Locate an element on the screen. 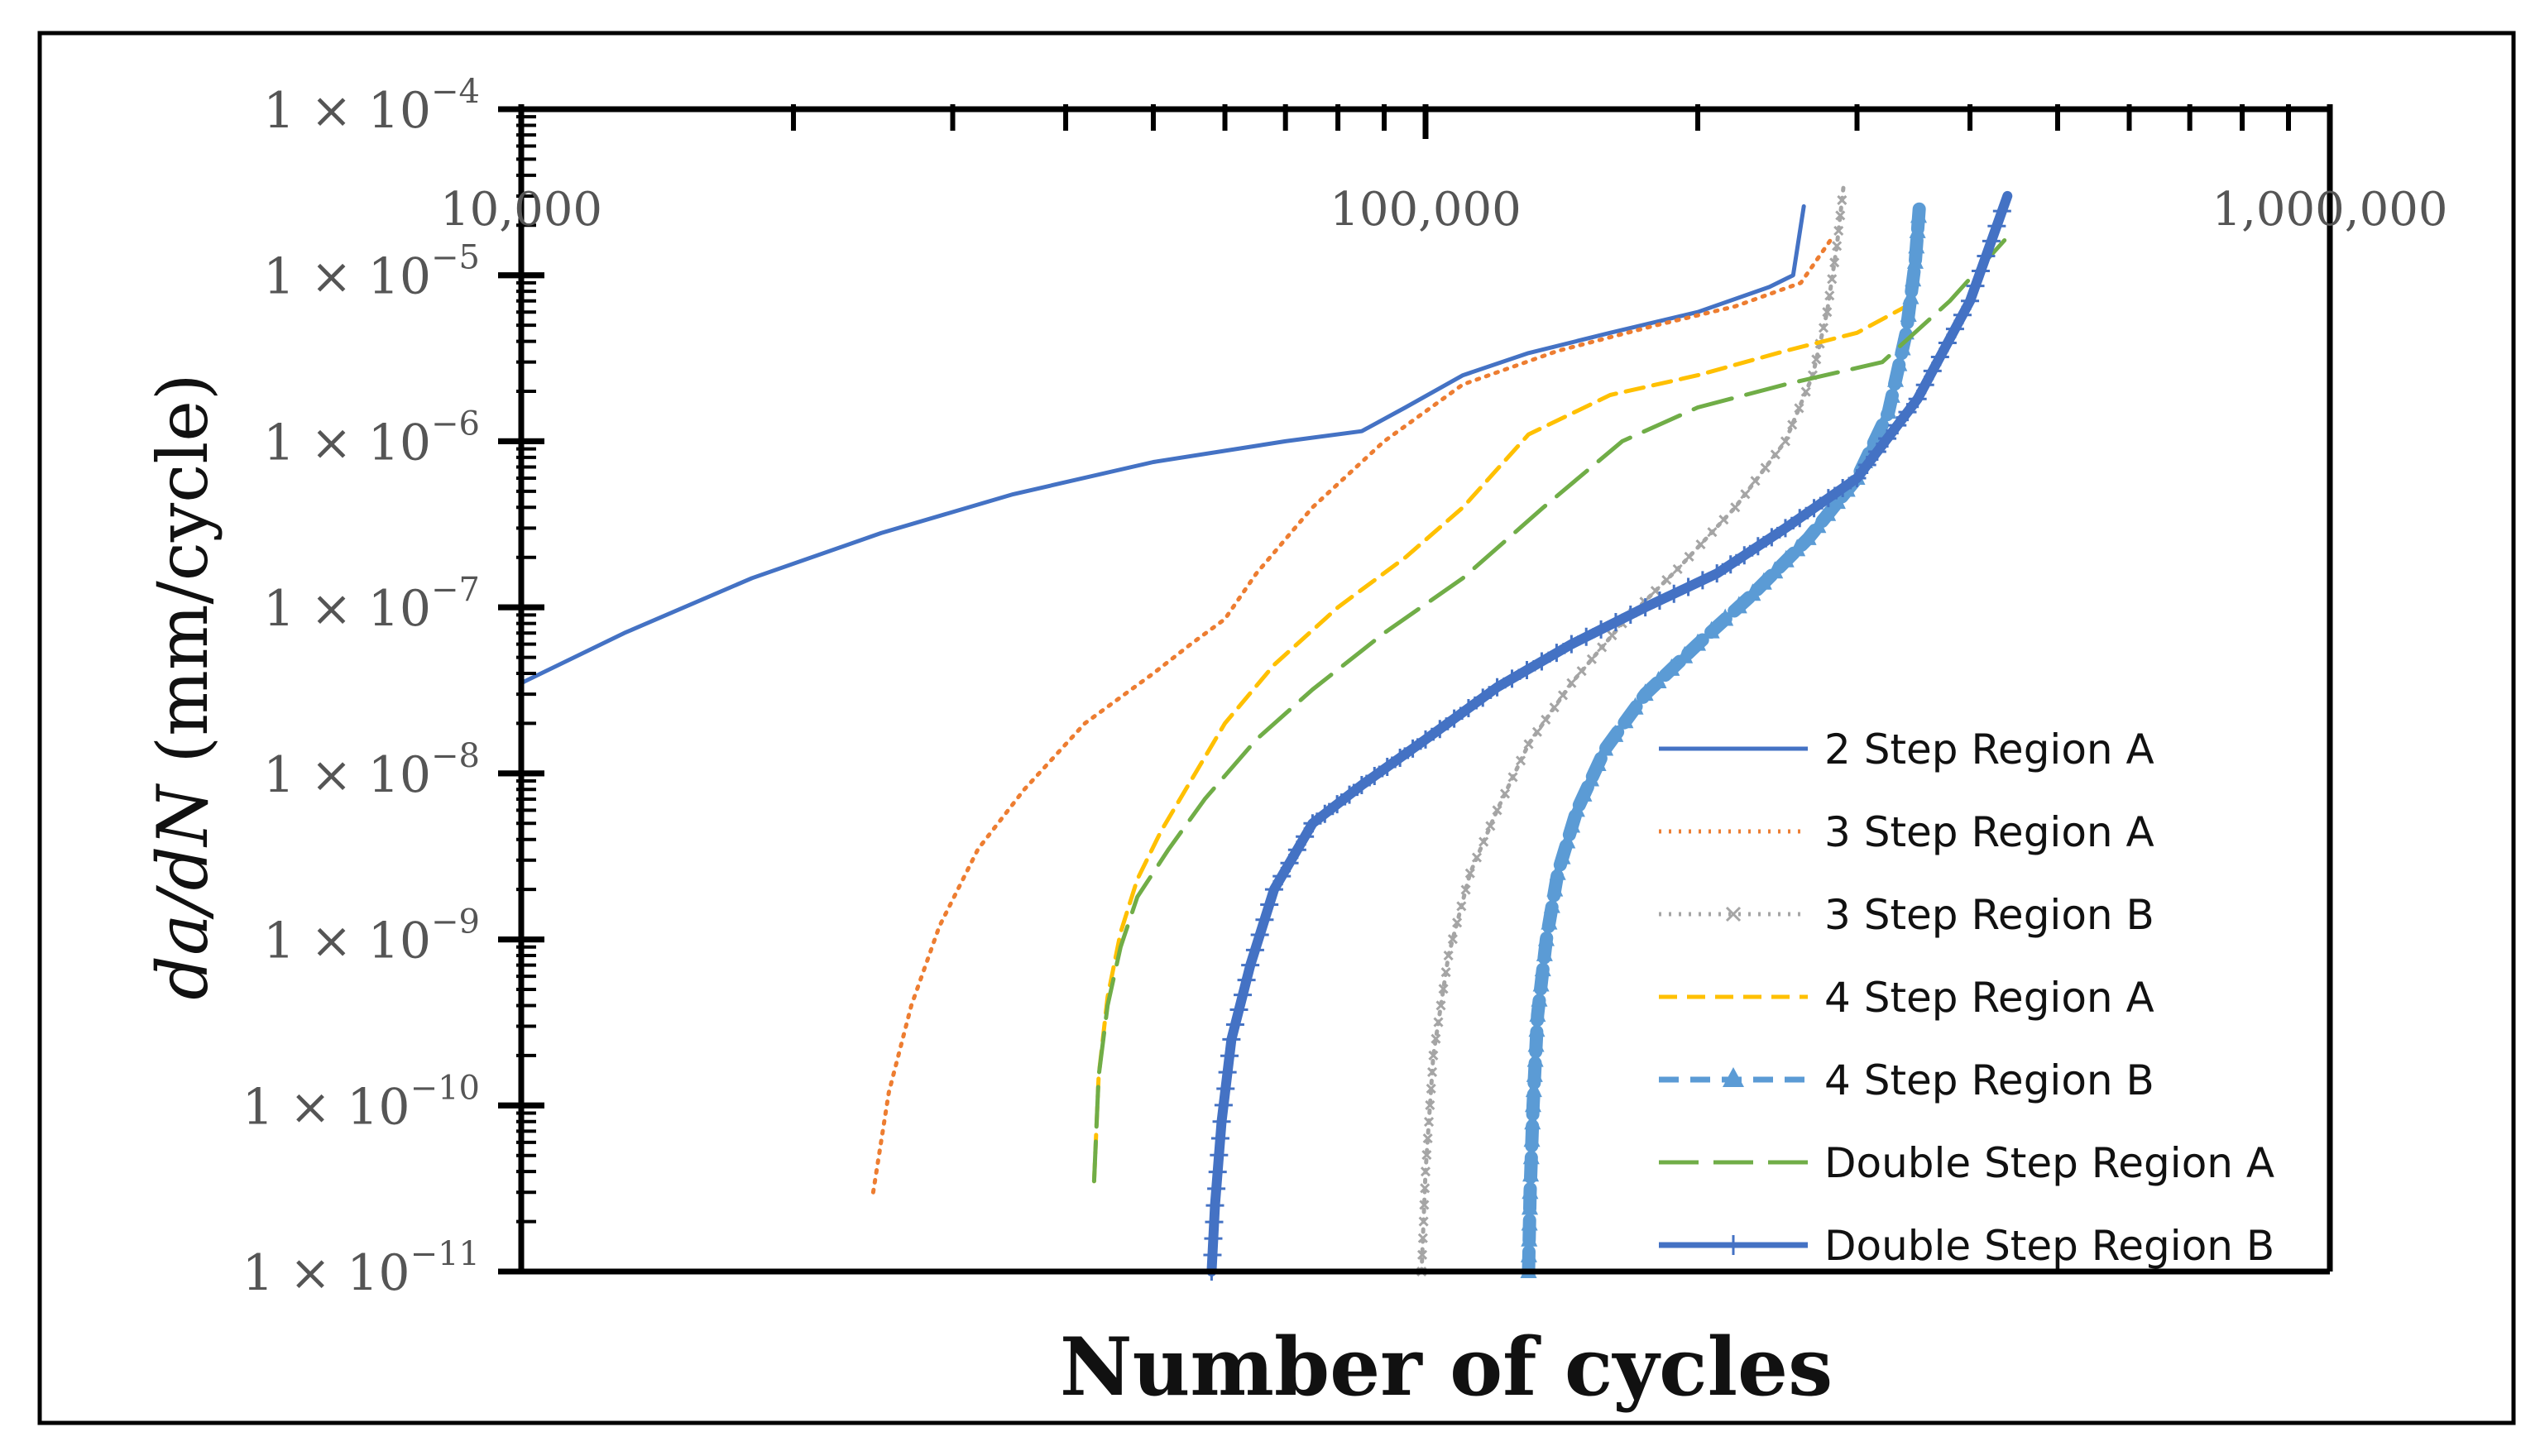 This screenshot has width=2540, height=1456. y-axis-label-units: (mm/cycle) is located at coordinates (183, 579).